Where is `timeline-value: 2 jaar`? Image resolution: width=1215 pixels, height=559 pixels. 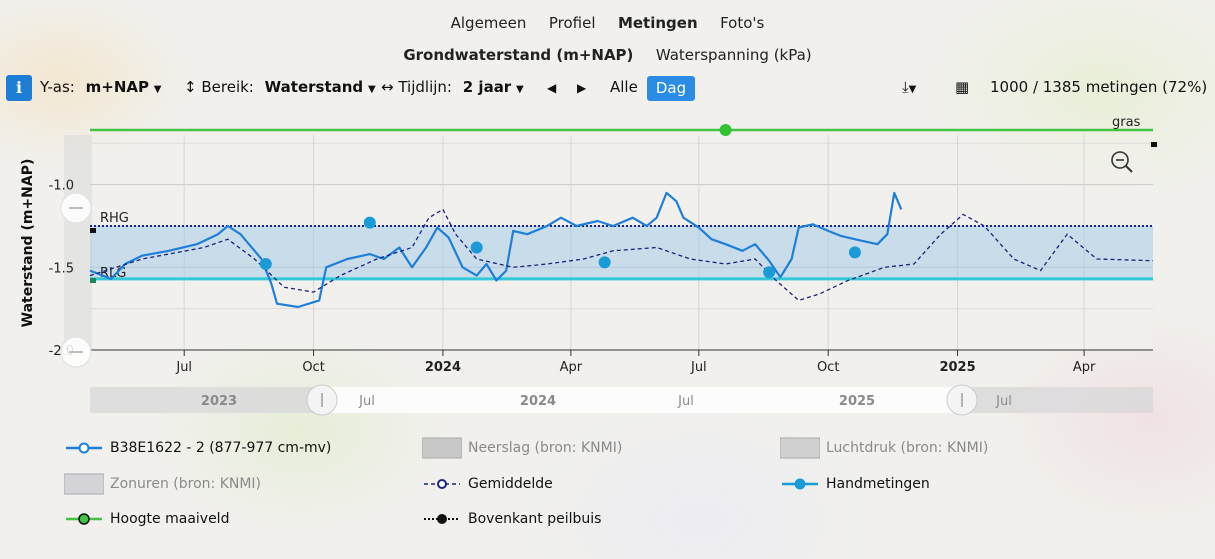
timeline-value: 2 jaar is located at coordinates (487, 87).